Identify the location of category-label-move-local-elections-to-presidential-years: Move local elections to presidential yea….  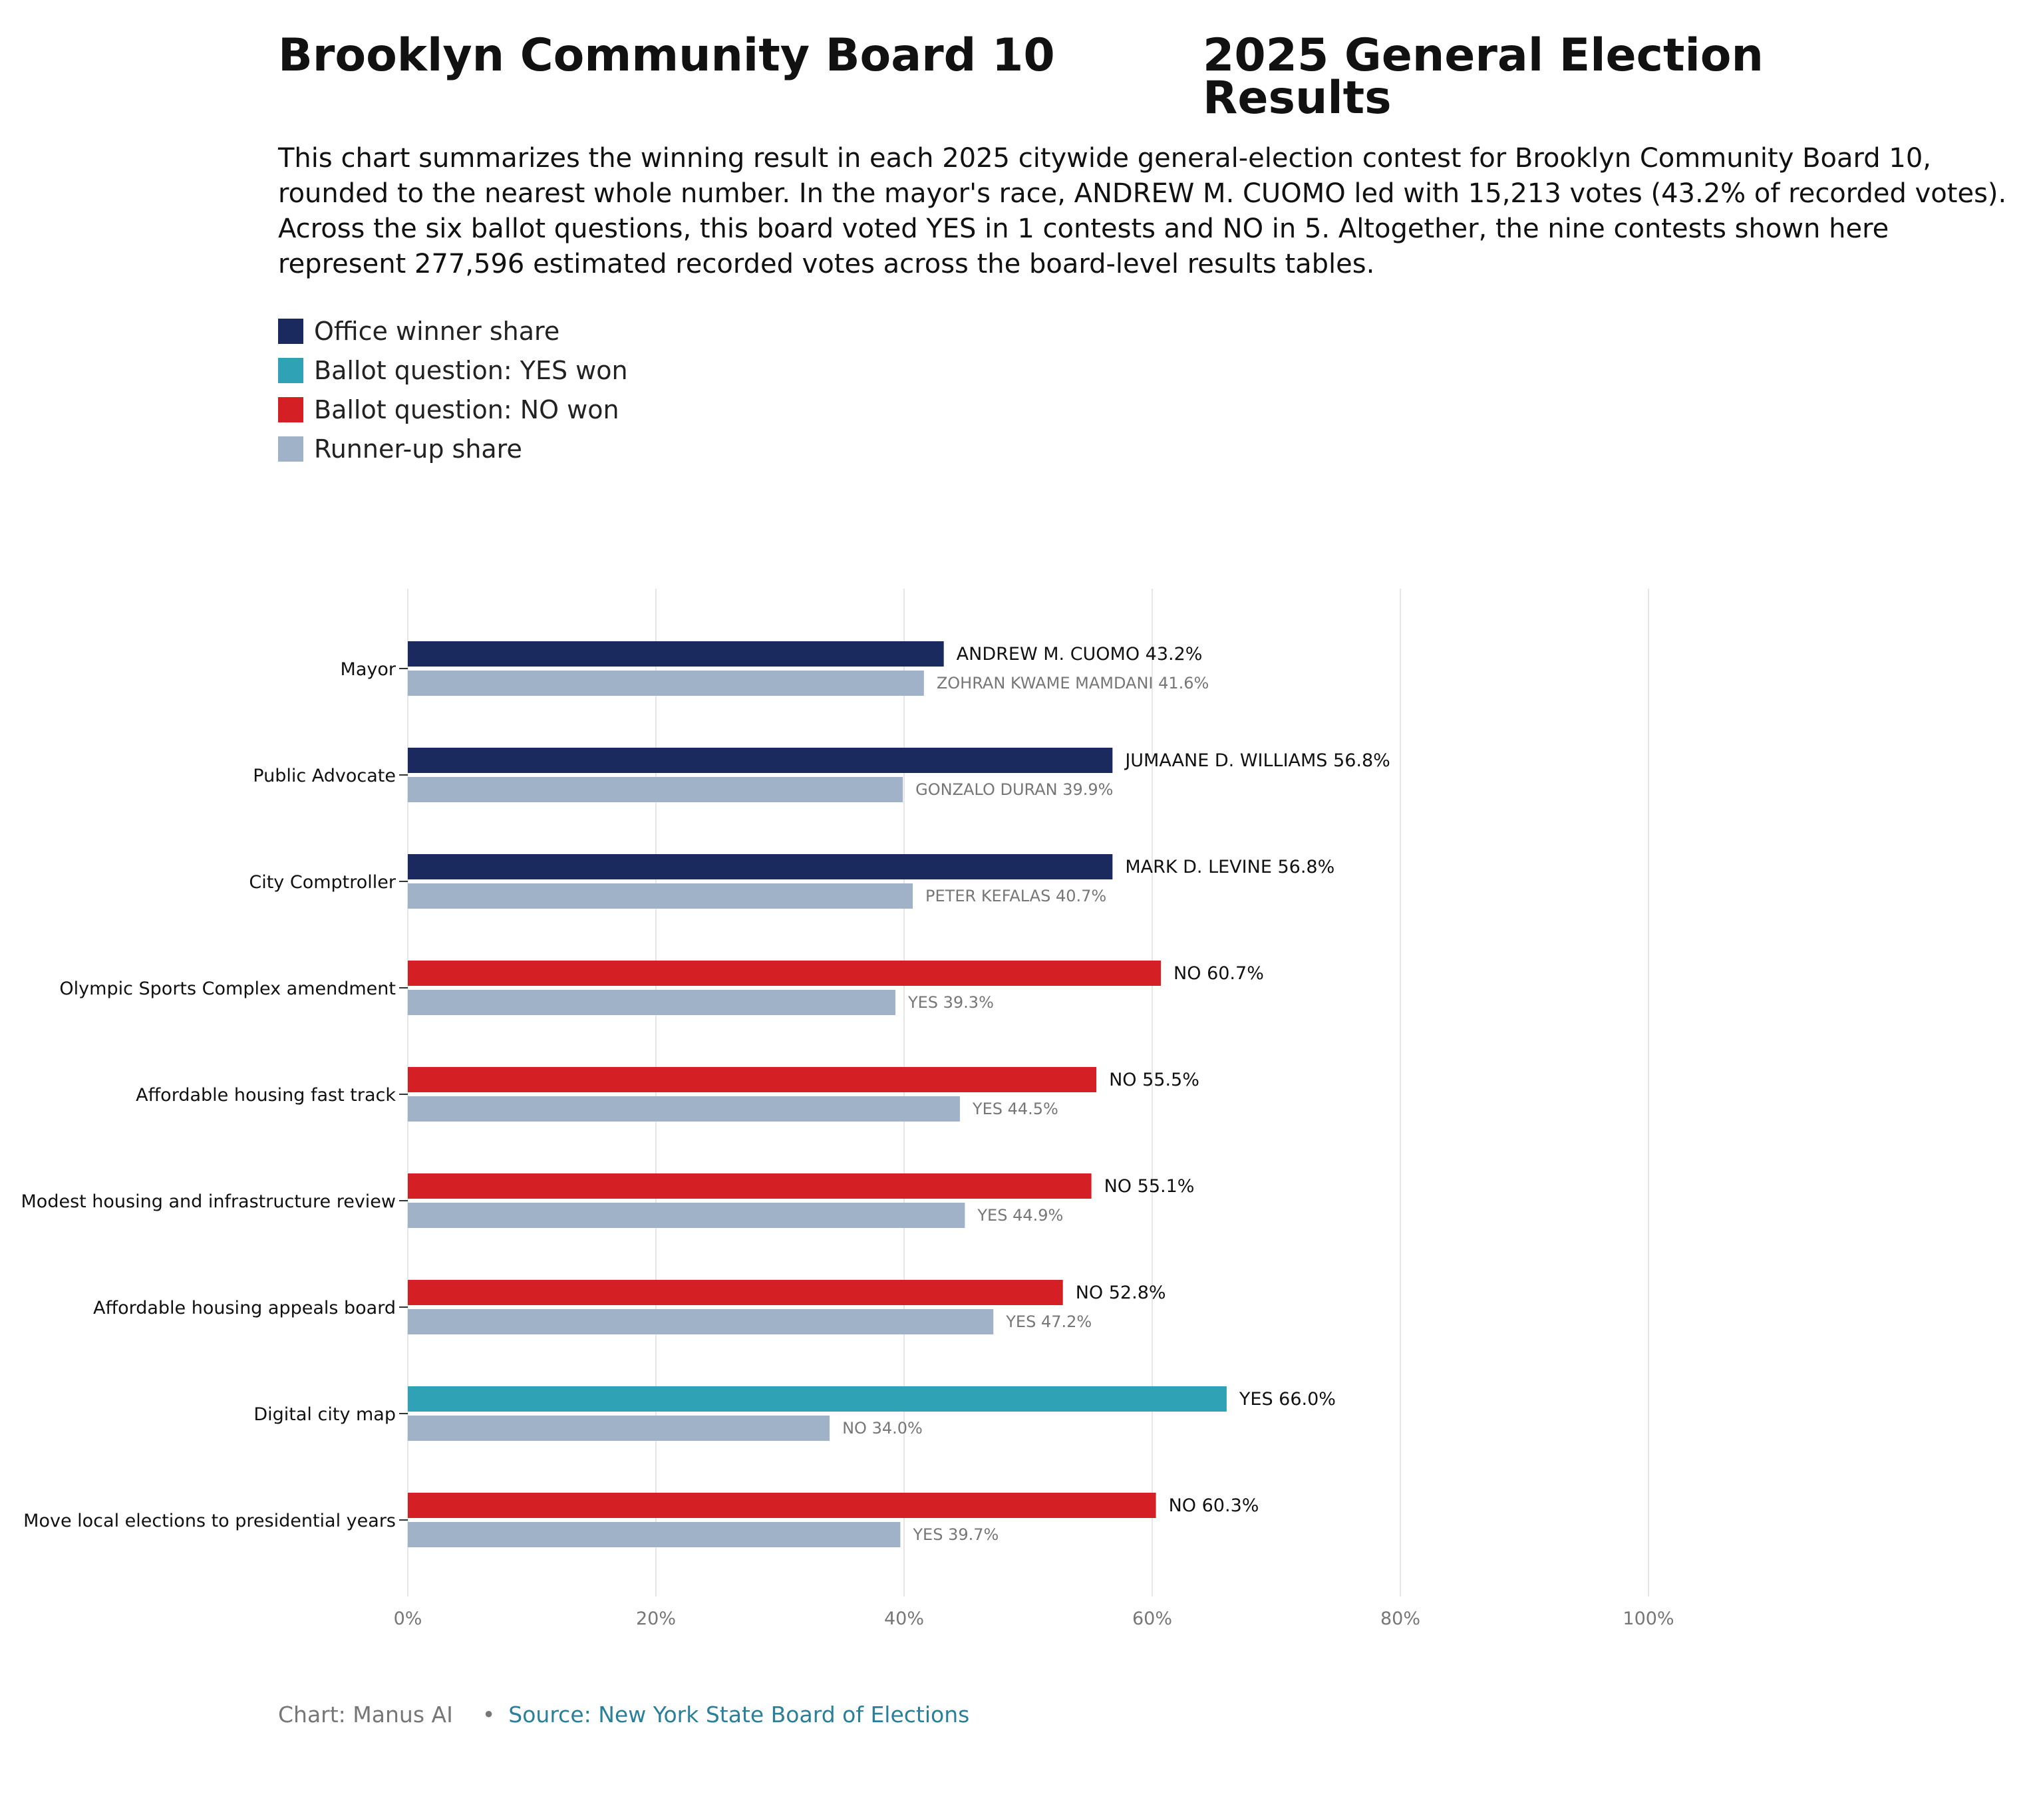
(209, 1521).